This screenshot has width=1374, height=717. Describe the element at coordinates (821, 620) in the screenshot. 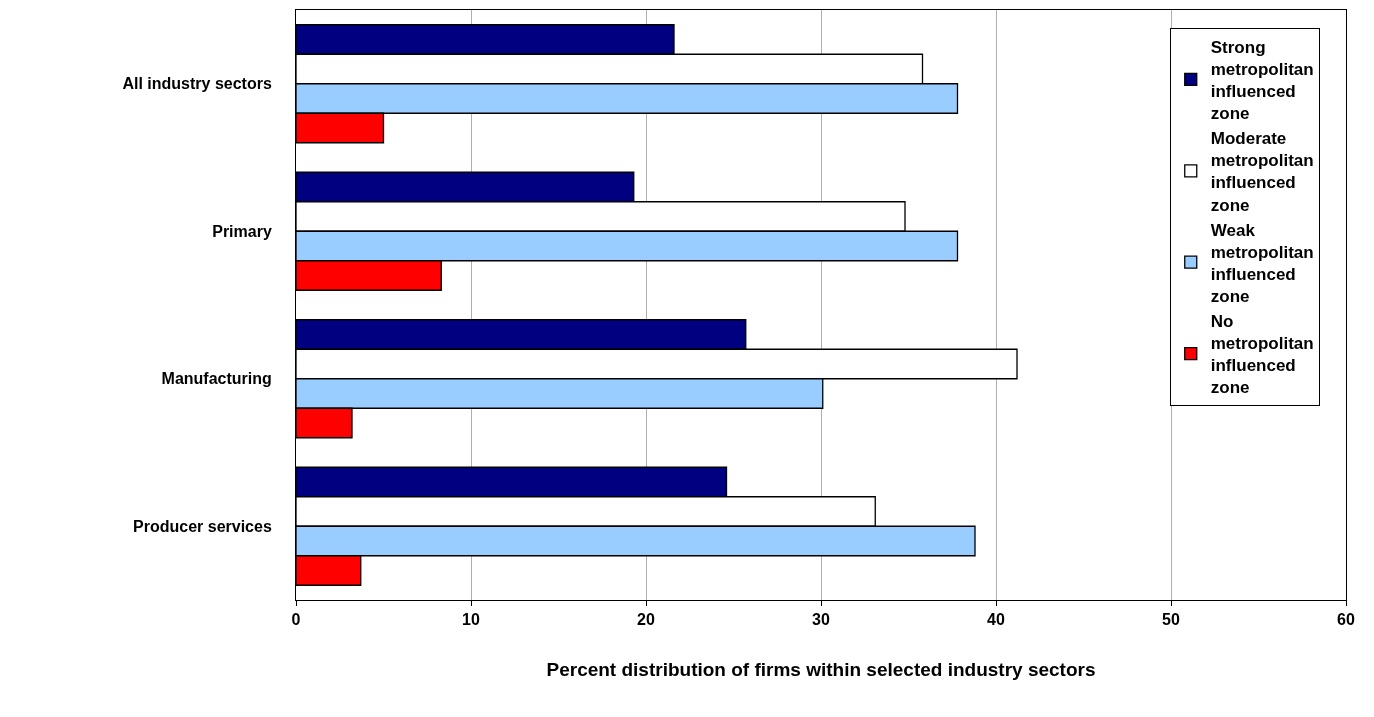

I see `x-tick-label: 30` at that location.